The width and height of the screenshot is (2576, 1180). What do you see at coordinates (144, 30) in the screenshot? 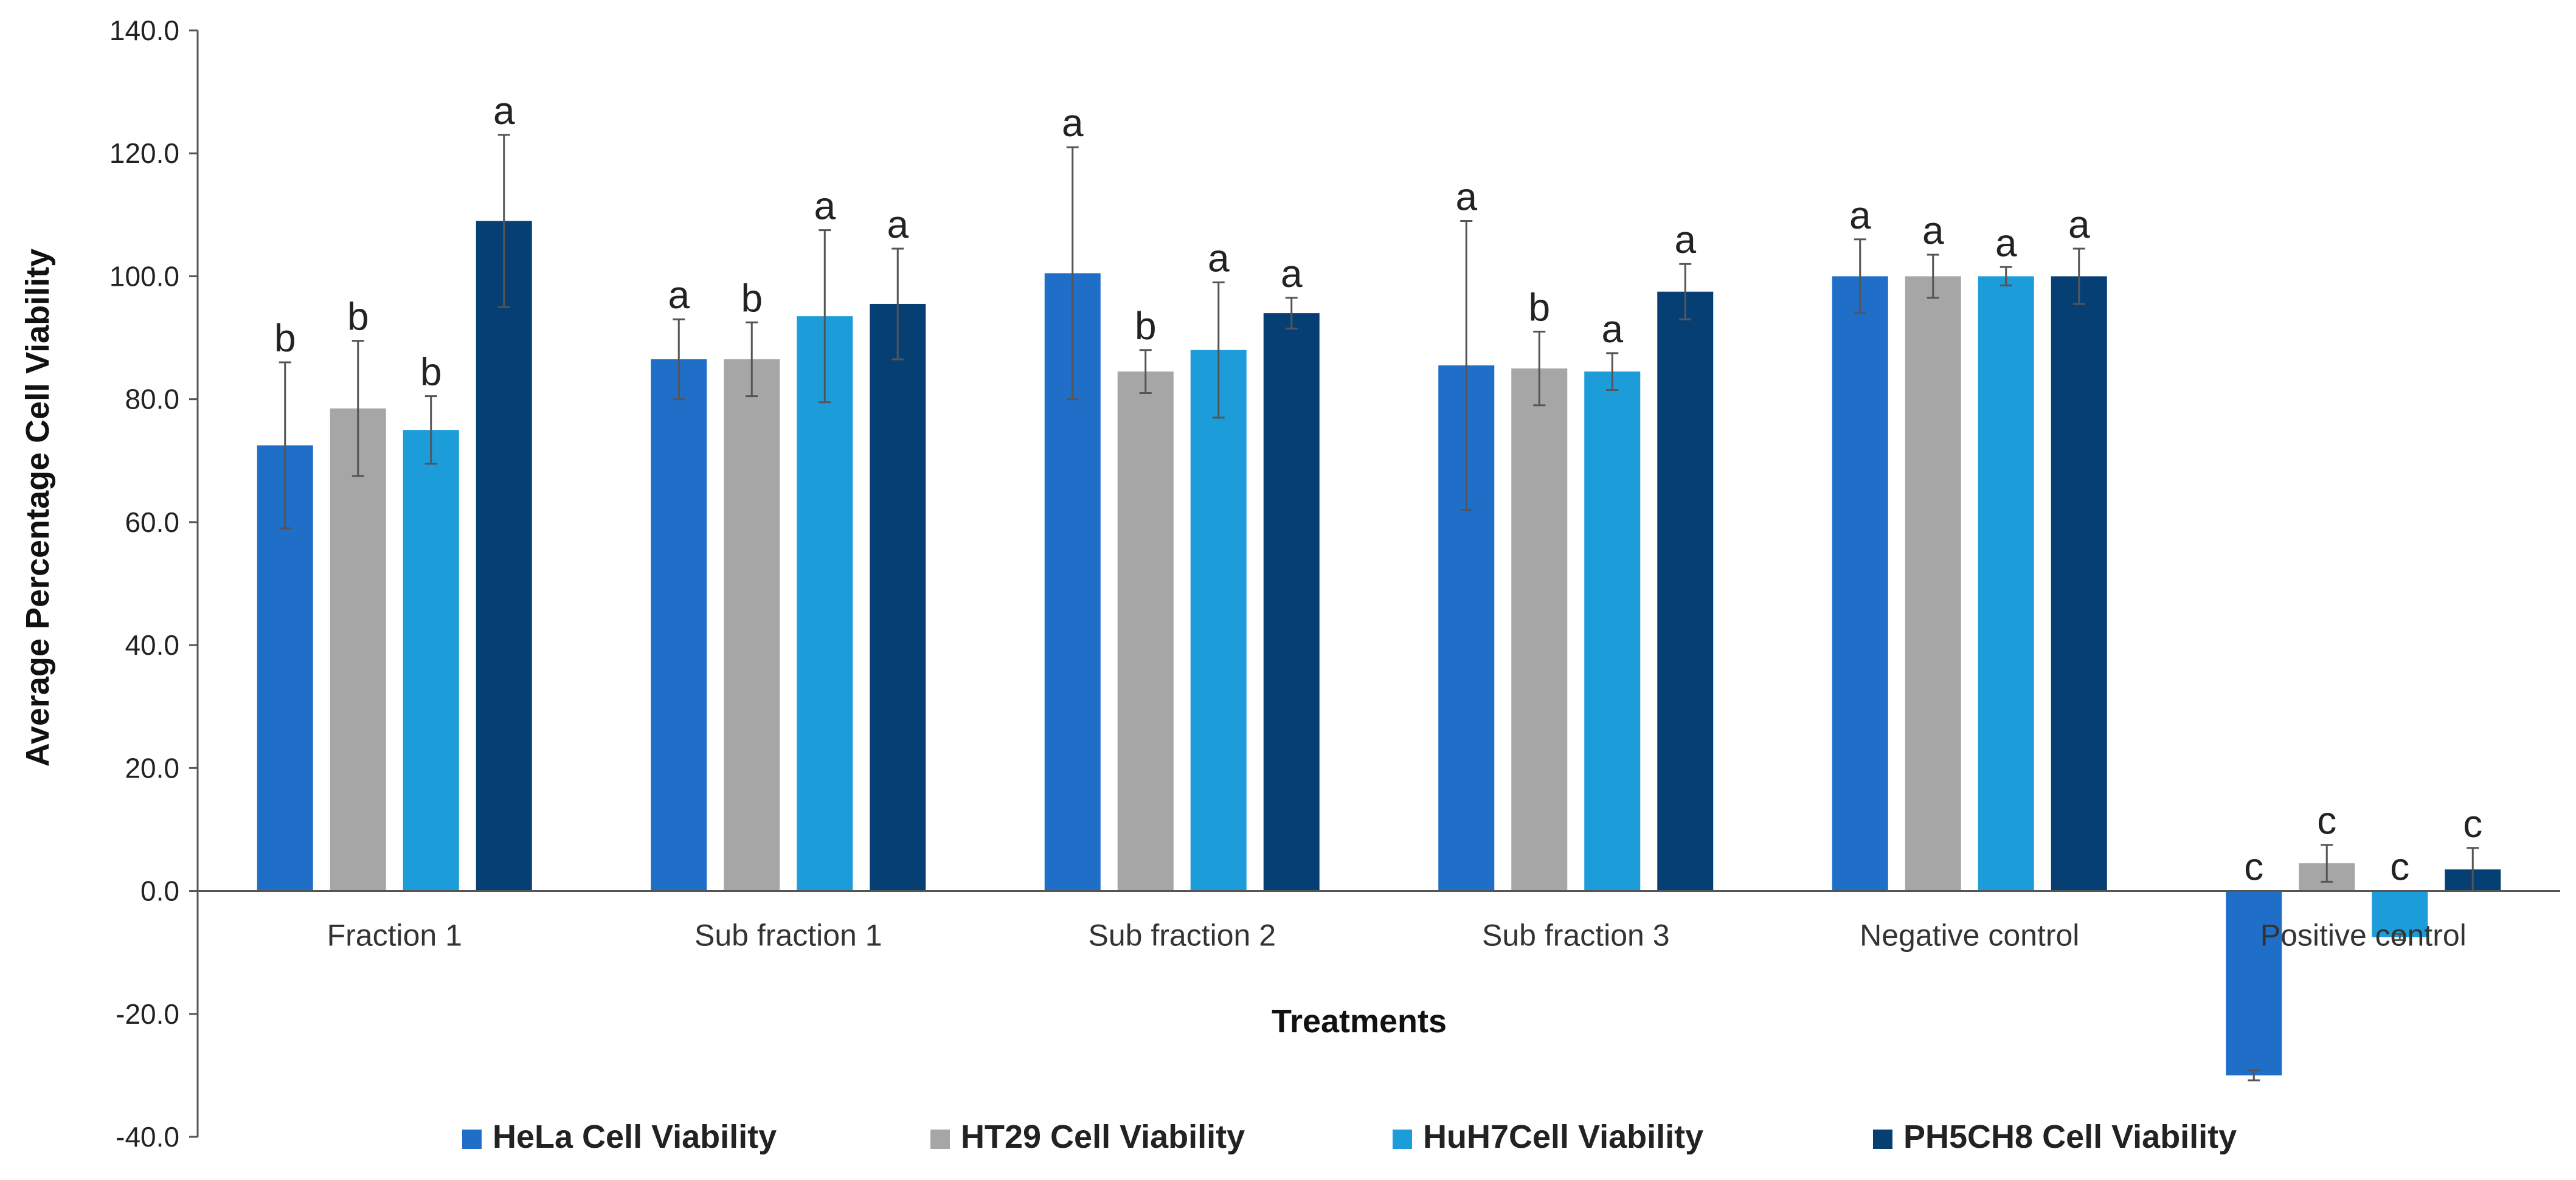
I see `y-tick-label: 140.0` at bounding box center [144, 30].